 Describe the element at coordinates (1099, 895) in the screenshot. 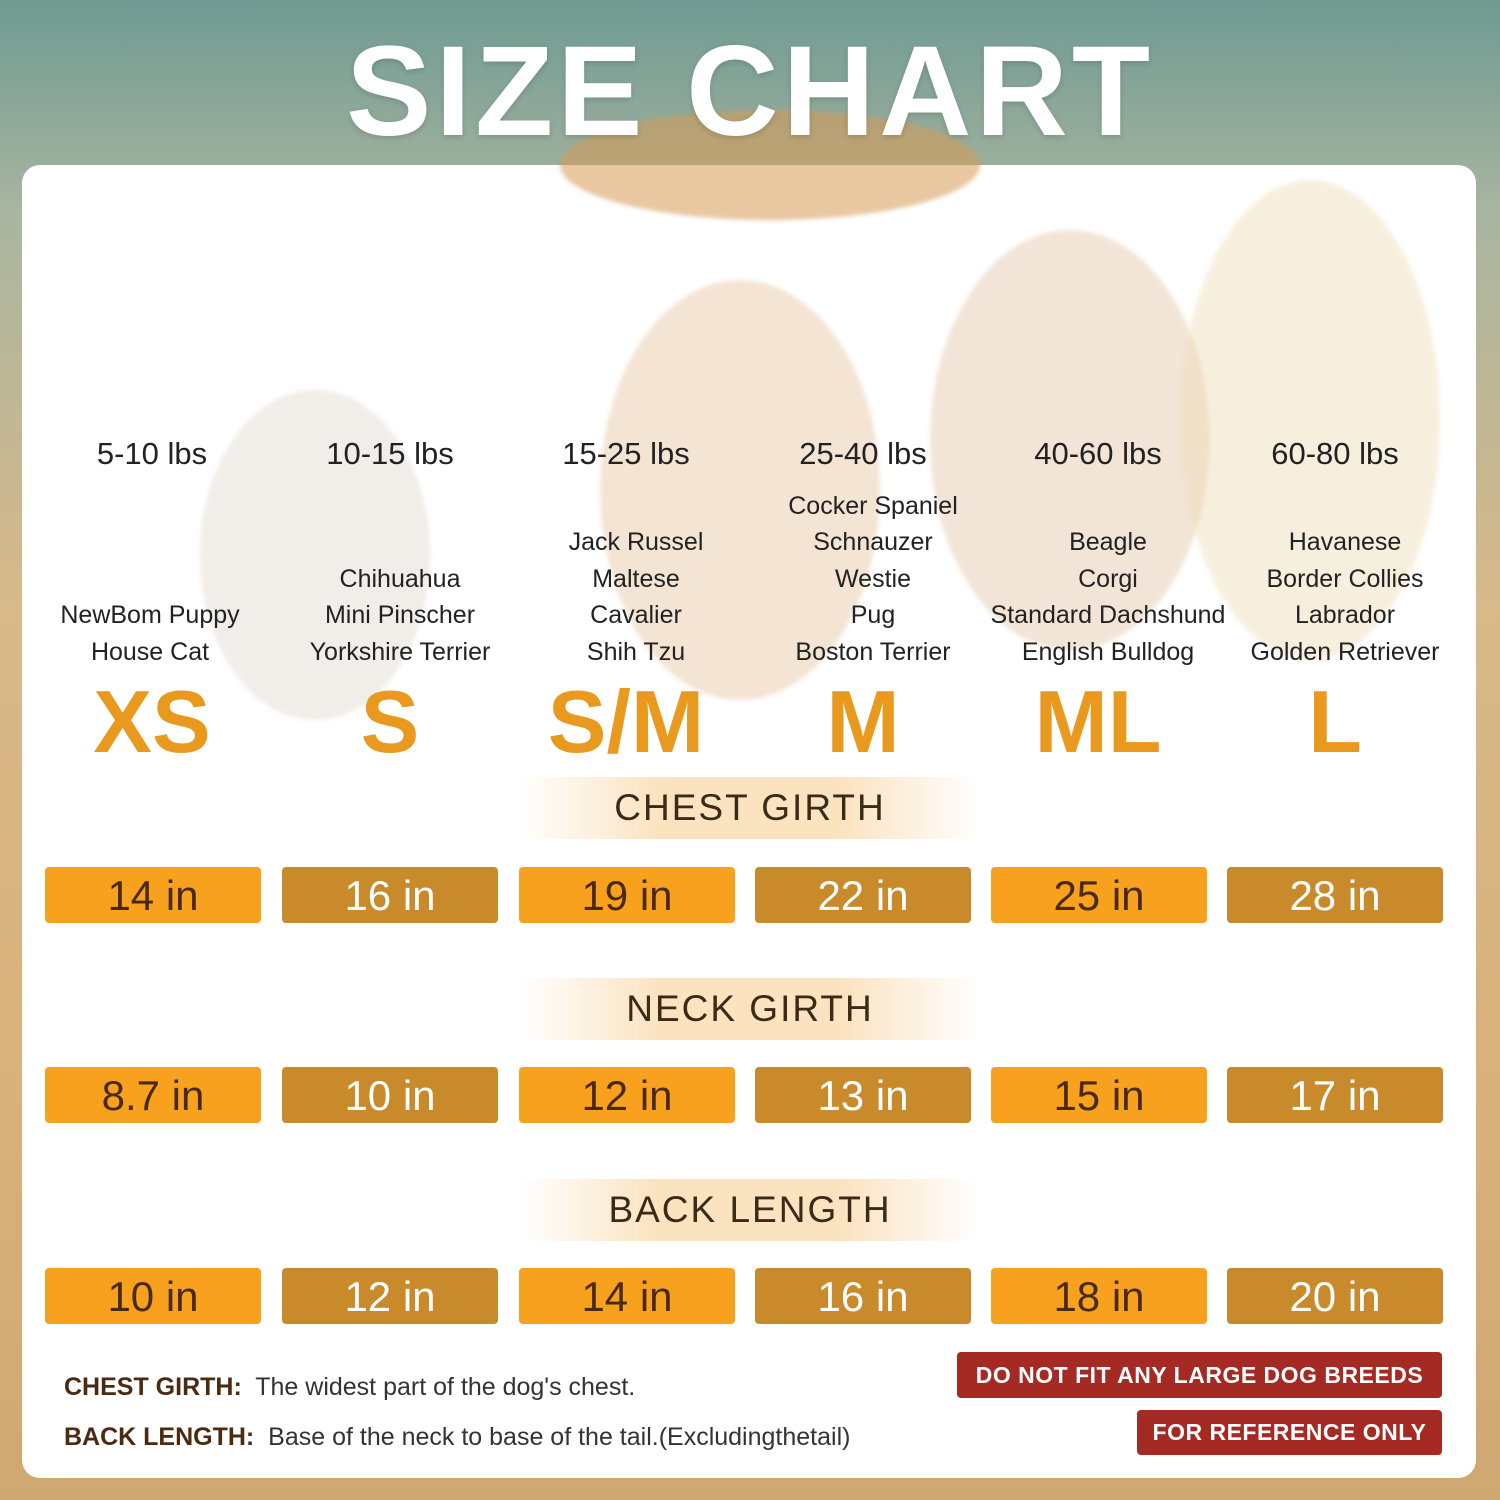

I see `measure-box: 25 in` at that location.